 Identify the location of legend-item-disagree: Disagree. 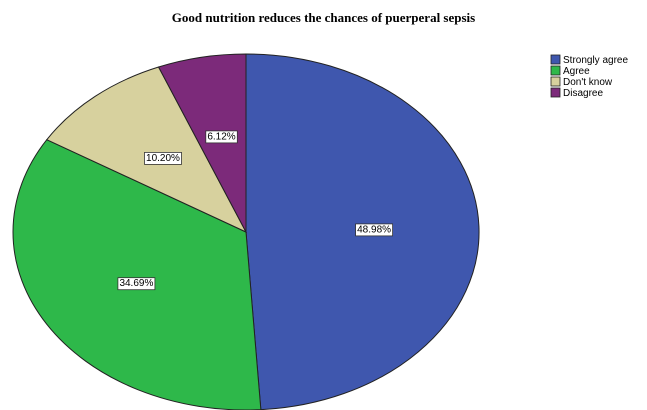
(576, 93).